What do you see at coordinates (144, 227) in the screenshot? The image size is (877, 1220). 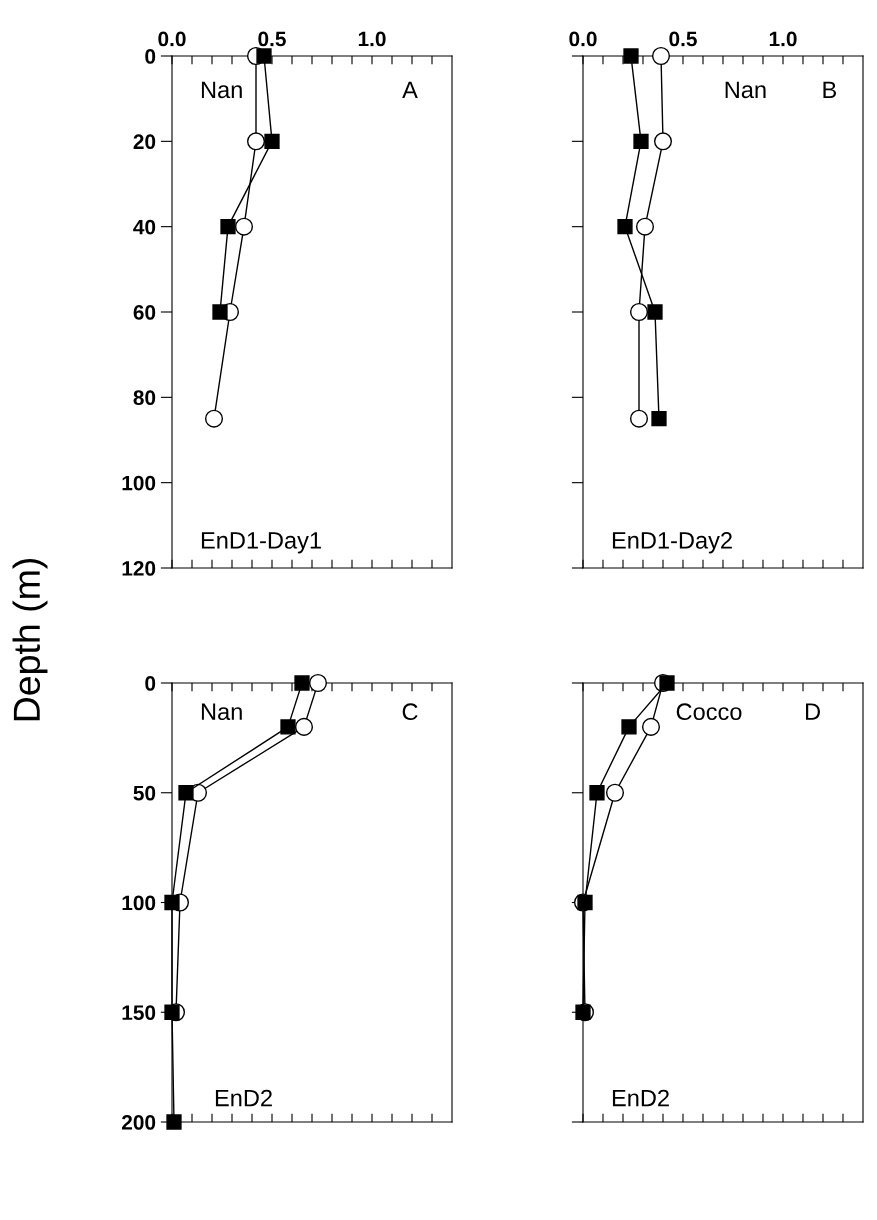 I see `y-tick-label: 40` at bounding box center [144, 227].